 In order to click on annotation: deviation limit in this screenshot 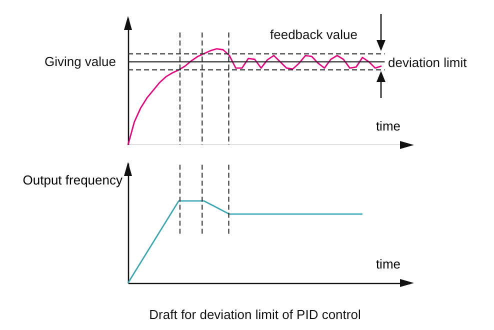, I will do `click(428, 62)`.